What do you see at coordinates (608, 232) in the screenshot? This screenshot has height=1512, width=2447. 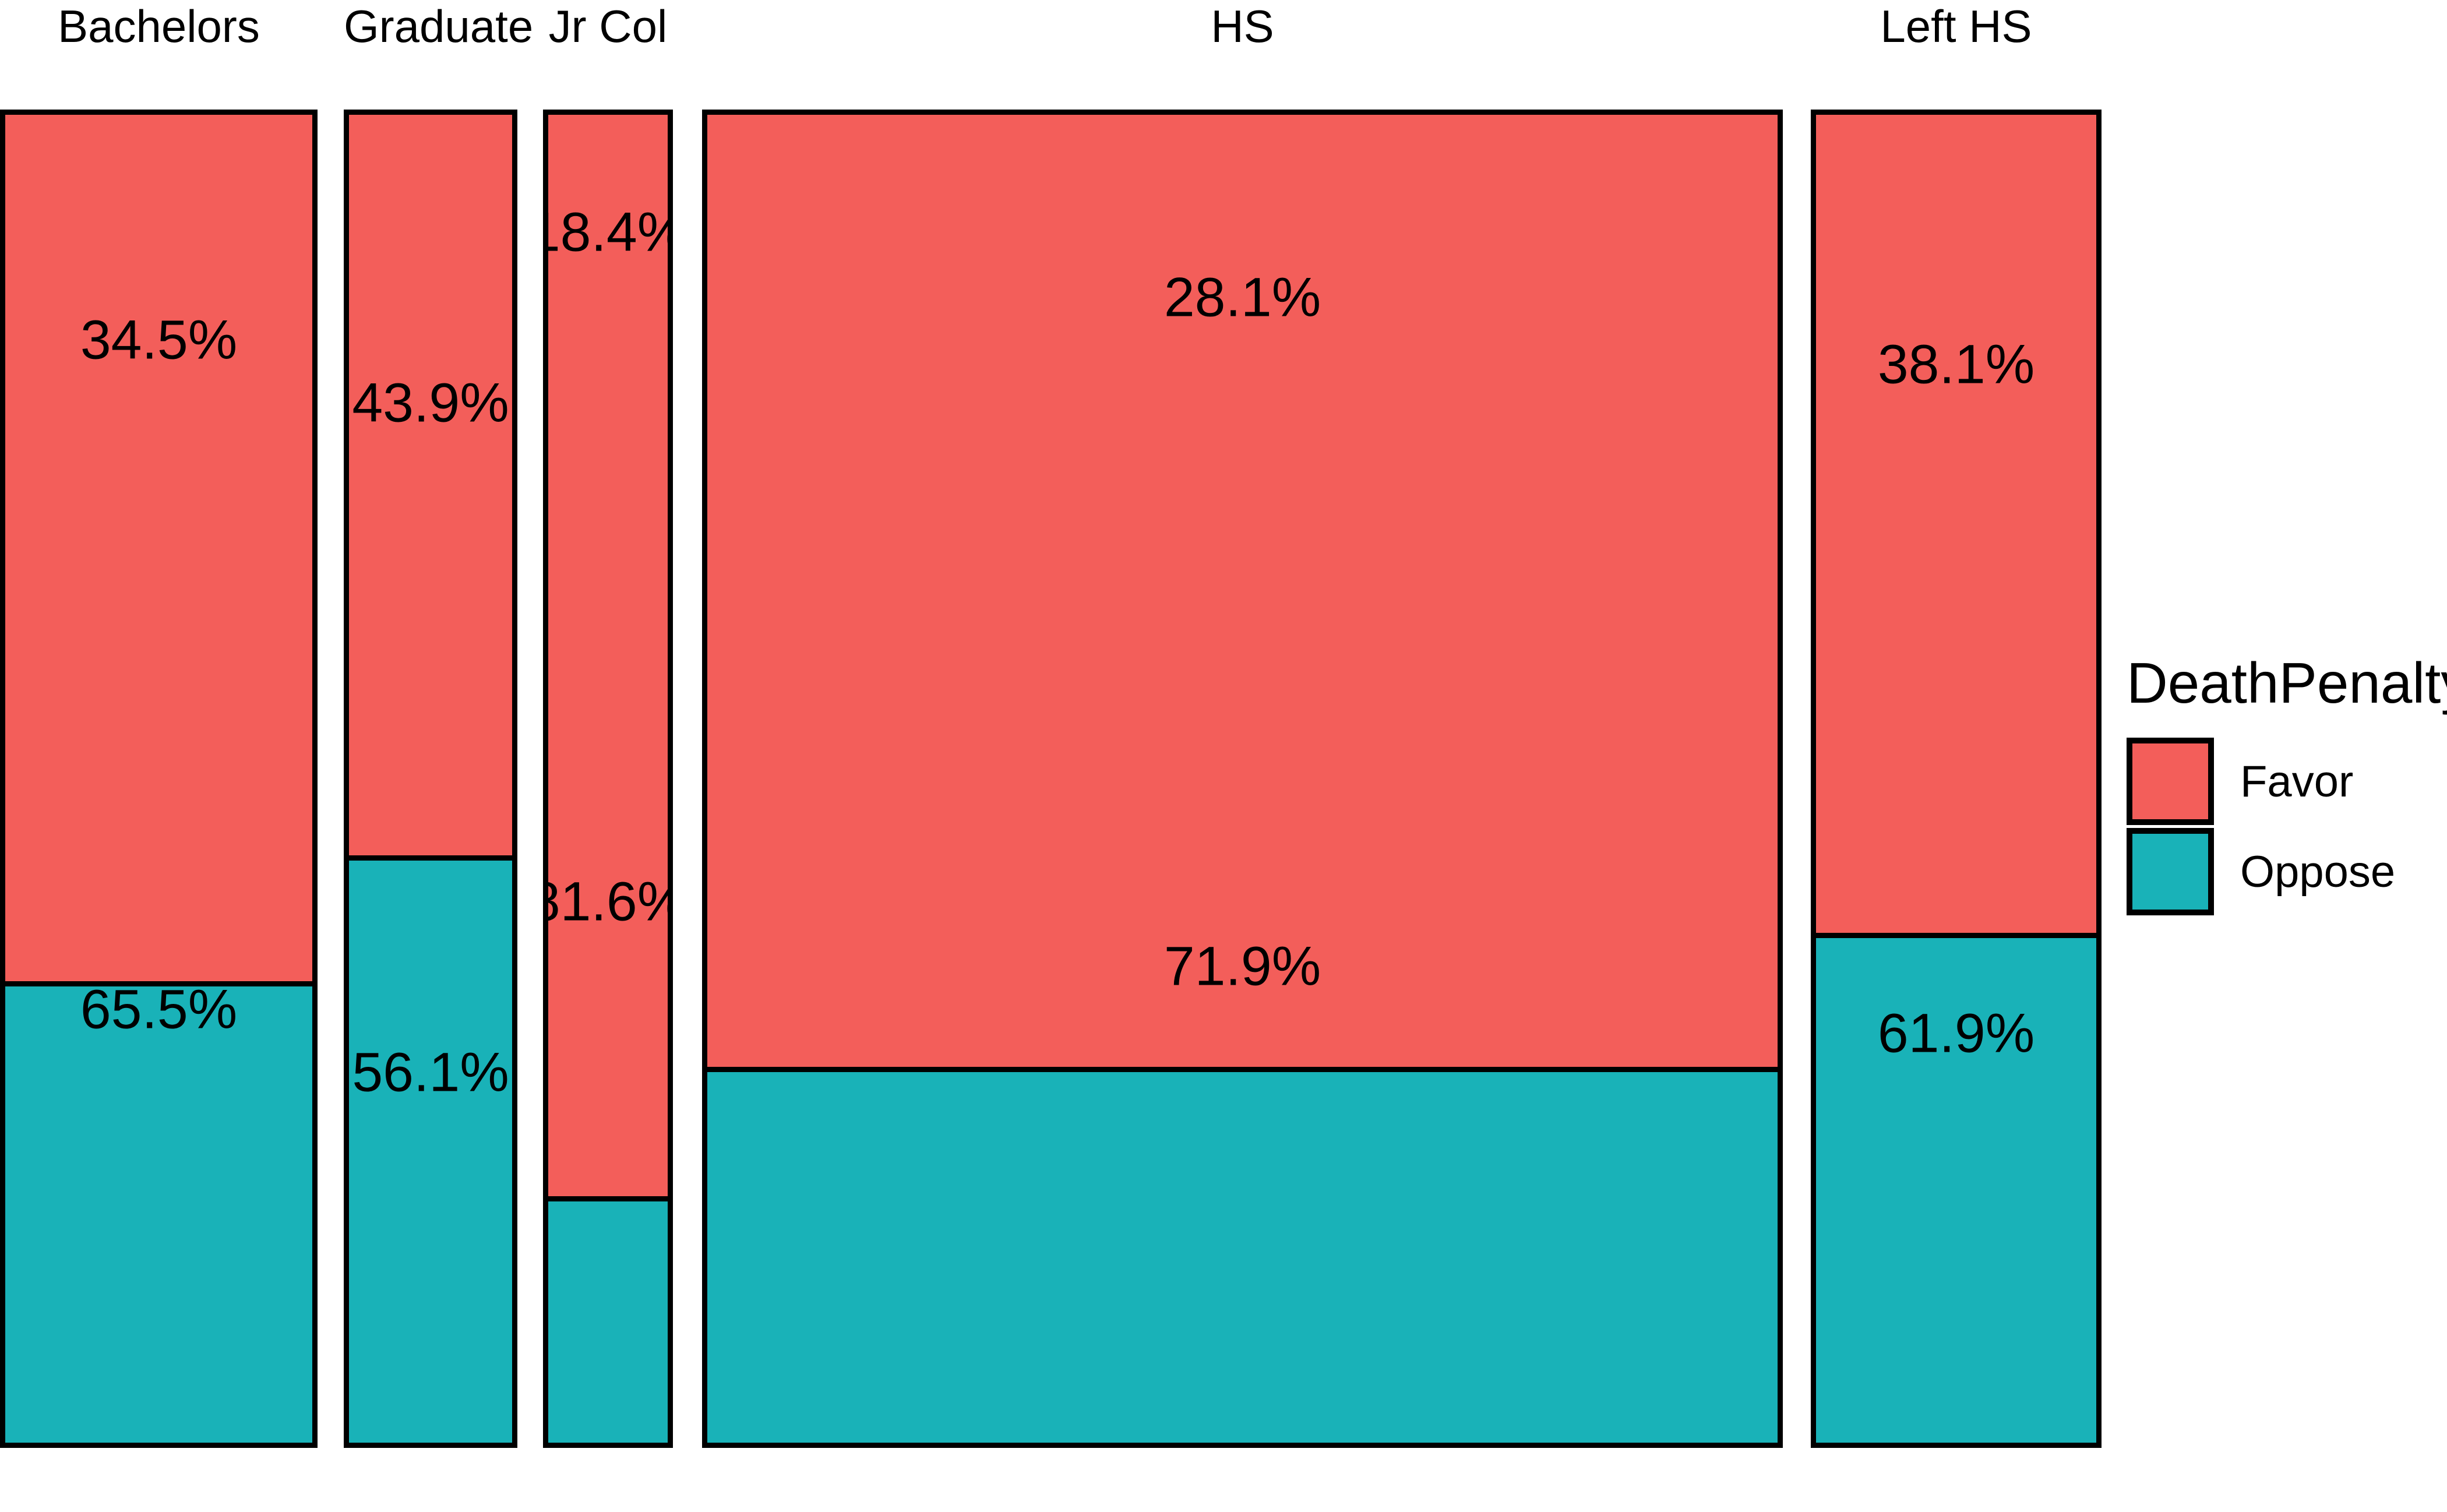 I see `favor-pct-label: 18.4%` at bounding box center [608, 232].